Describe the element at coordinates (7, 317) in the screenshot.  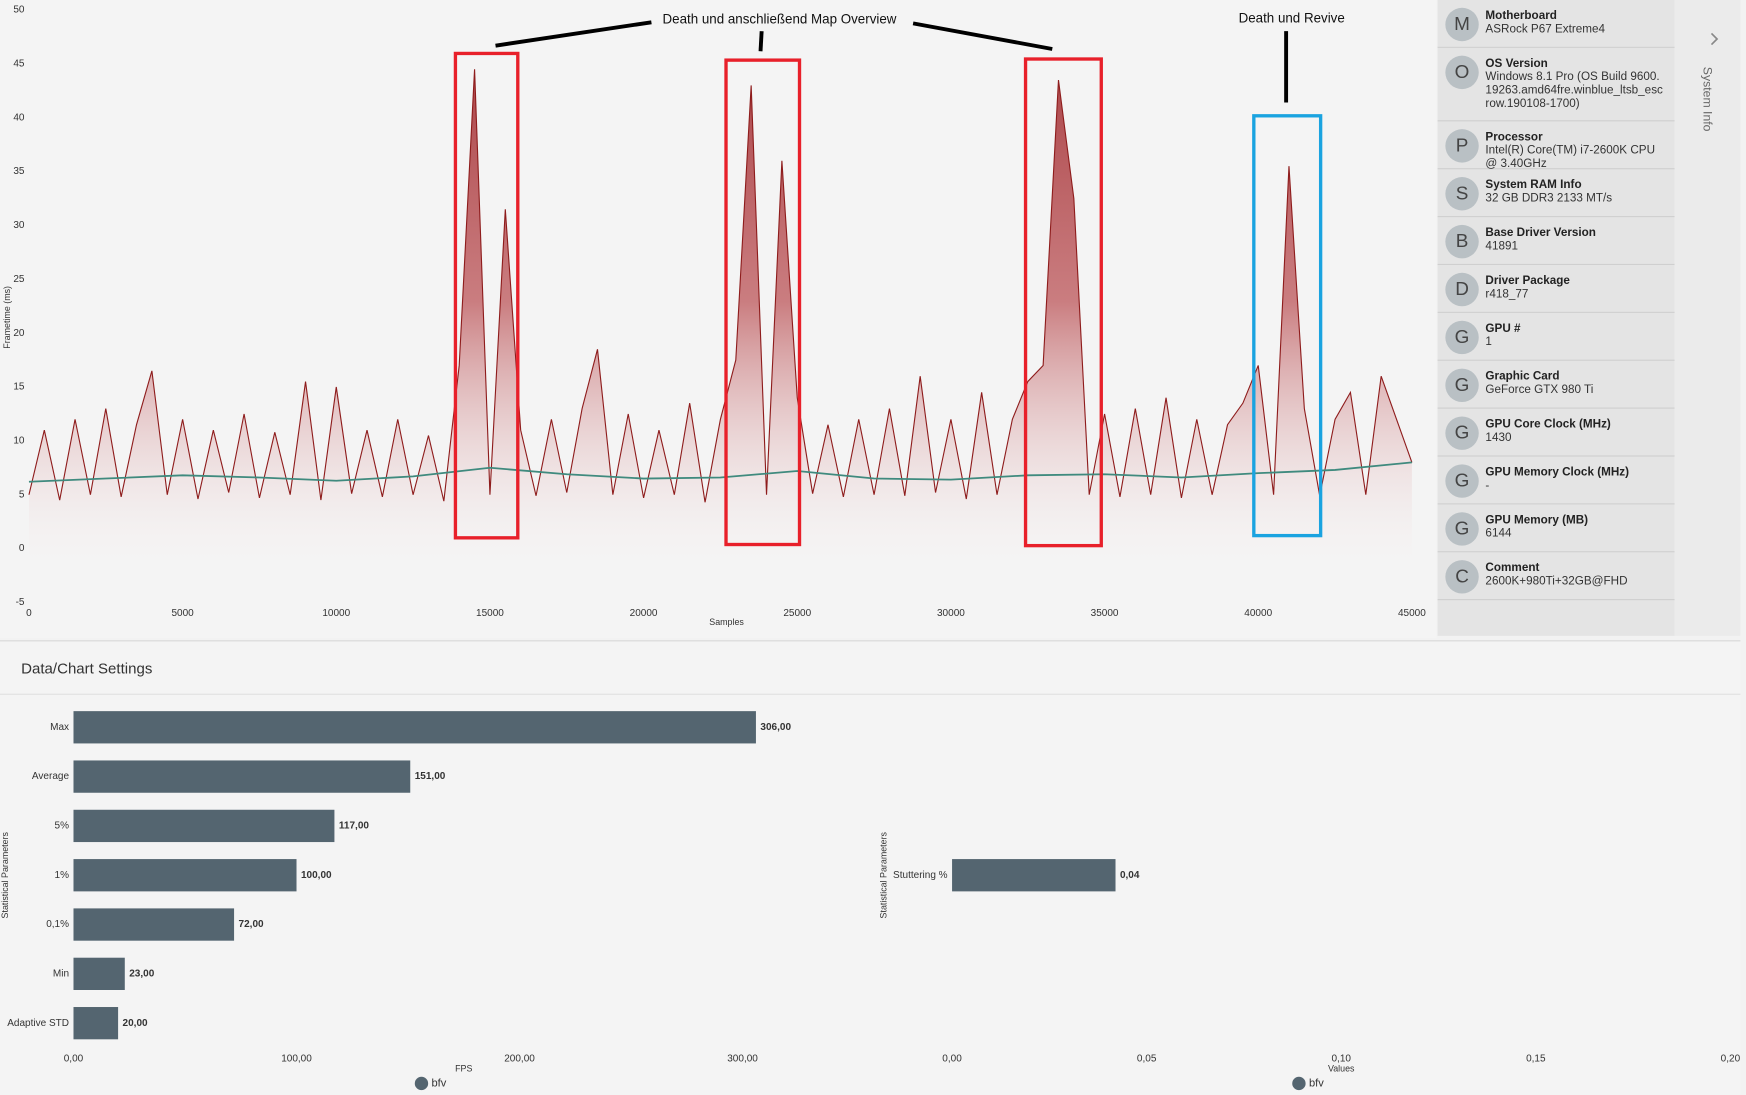
I see `y-axis-label: Frametime (ms)` at that location.